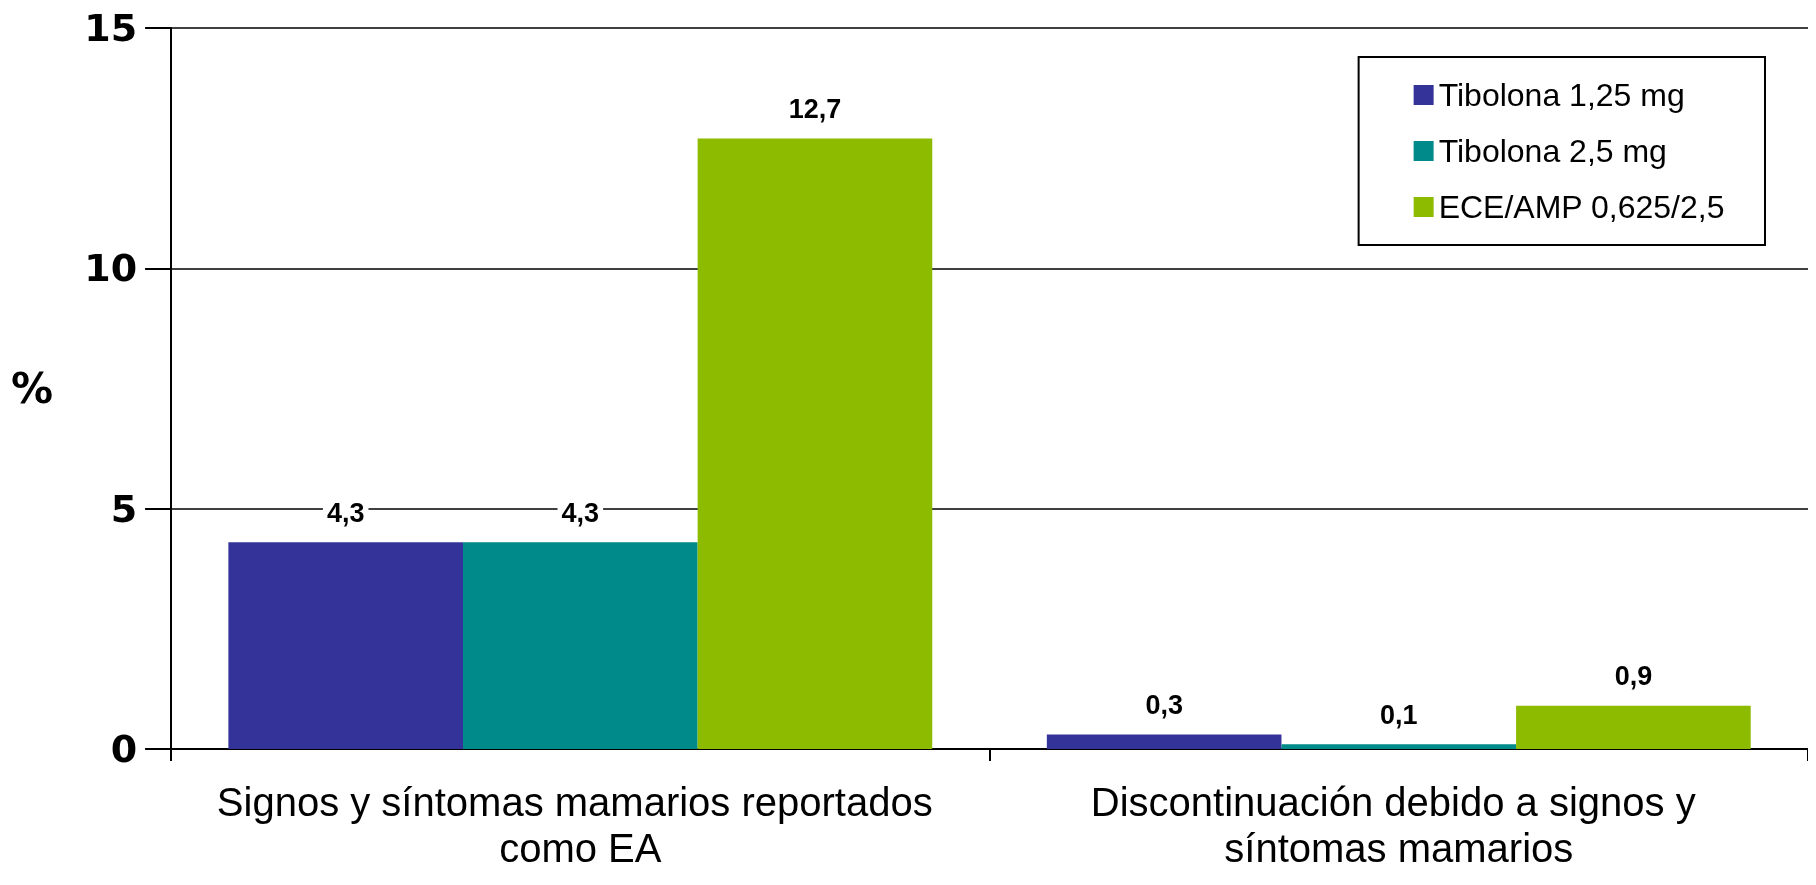 The image size is (1816, 885). I want to click on legend-label: Tibolona 2,5 mg, so click(1552, 151).